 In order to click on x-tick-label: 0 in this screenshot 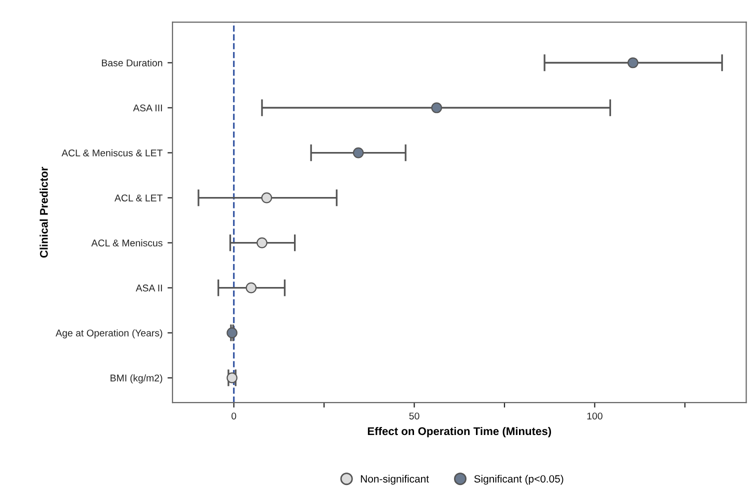, I will do `click(234, 416)`.